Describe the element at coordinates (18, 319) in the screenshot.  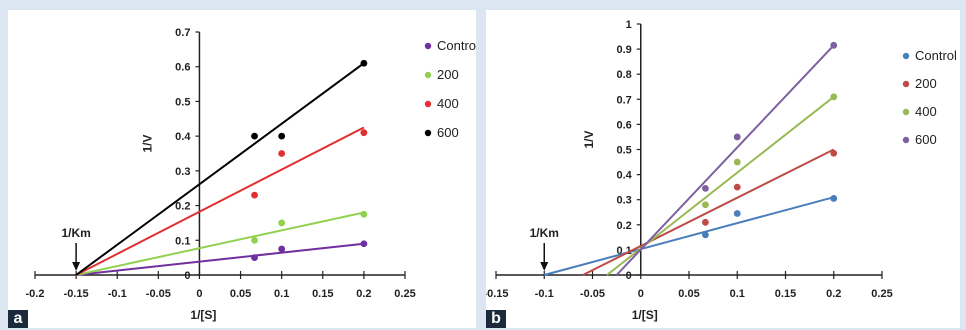
I see `panel-letter-a: a` at that location.